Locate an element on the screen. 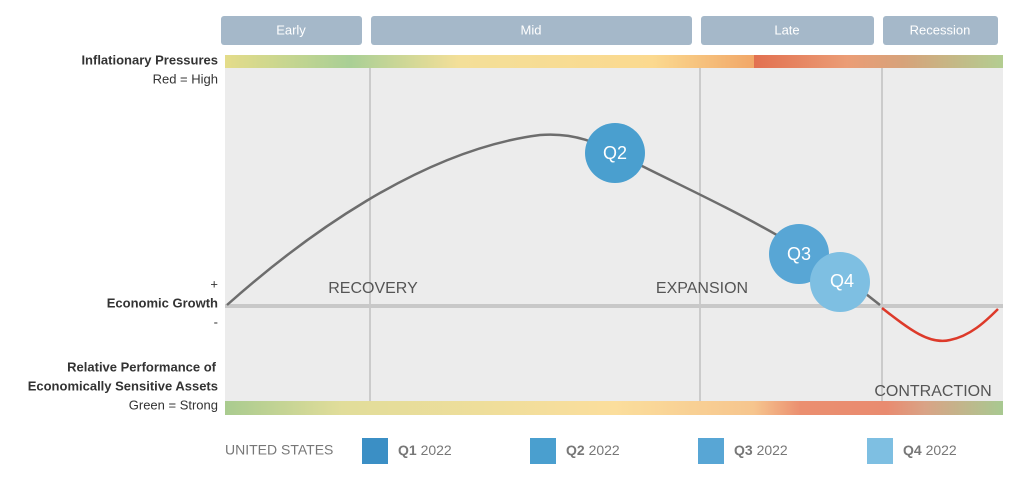  legend-quarter: Q2 is located at coordinates (575, 450).